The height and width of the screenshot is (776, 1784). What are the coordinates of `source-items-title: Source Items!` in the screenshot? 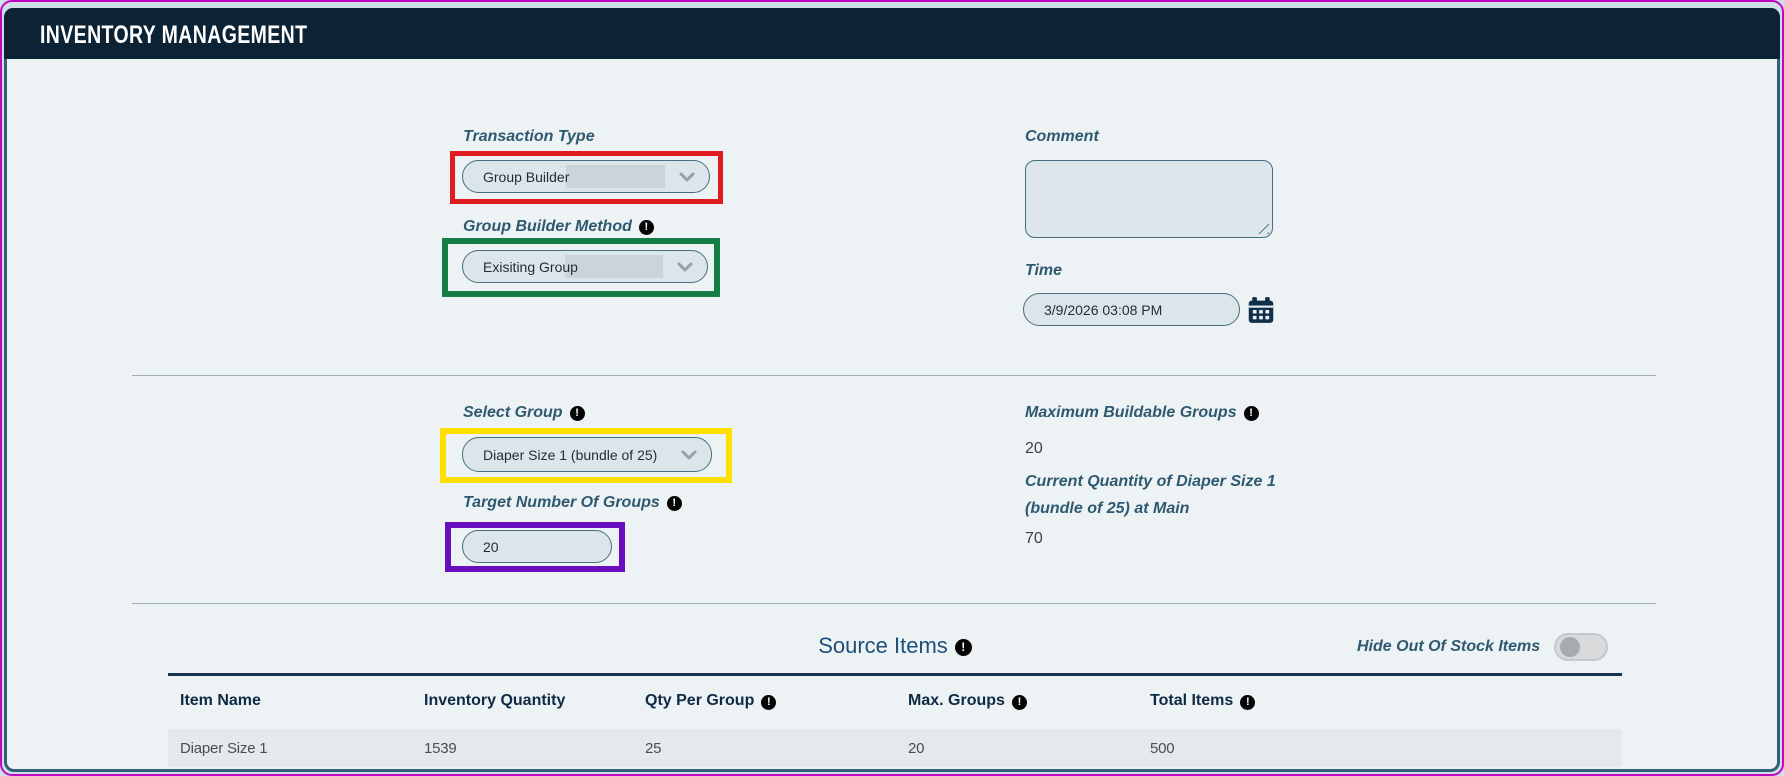 It's located at (895, 646).